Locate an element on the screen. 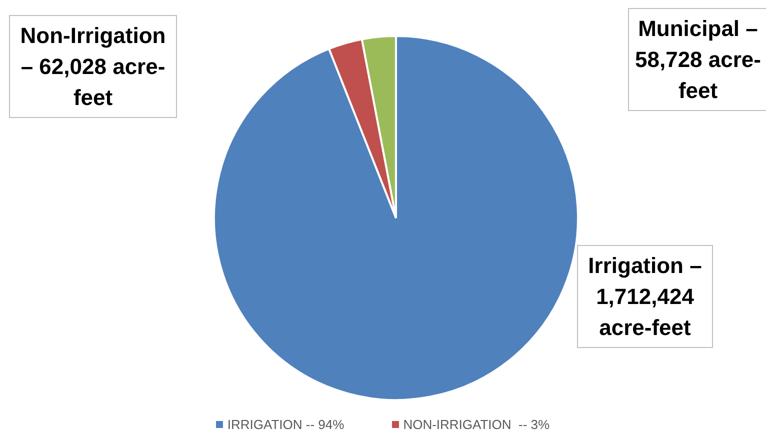 Image resolution: width=766 pixels, height=445 pixels. text: Municipal – 58,728 acre-feet is located at coordinates (697, 59).